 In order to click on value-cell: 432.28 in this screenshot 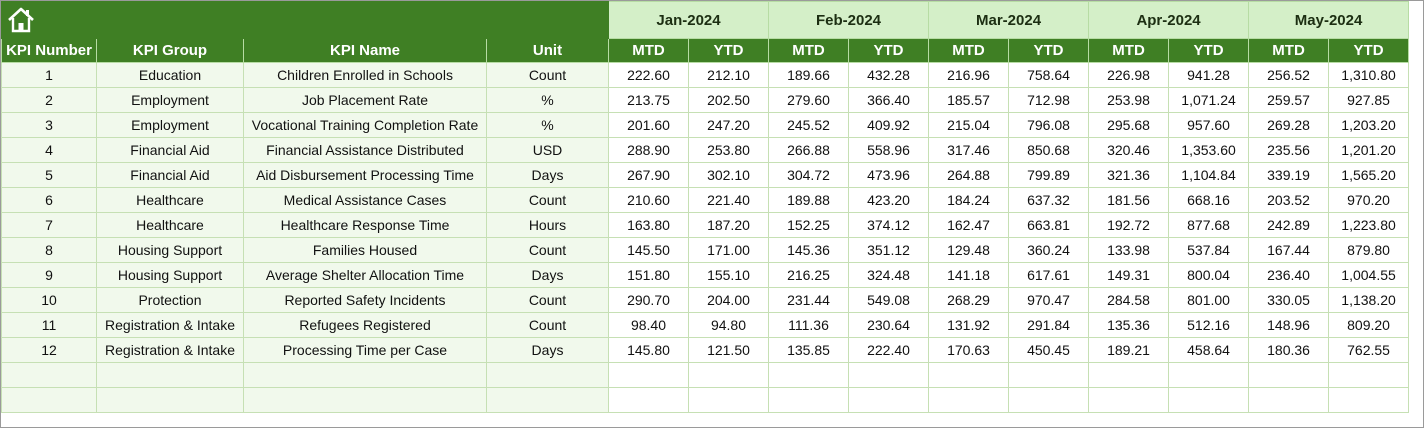, I will do `click(888, 75)`.